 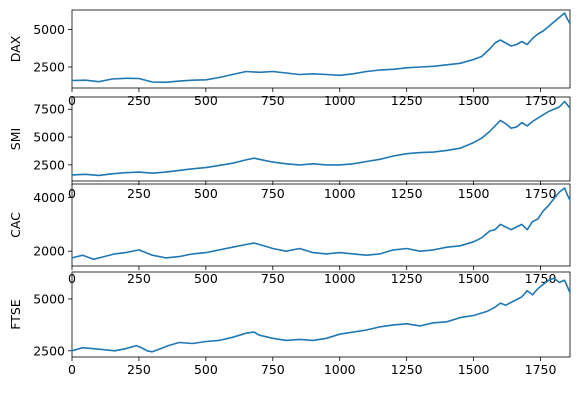 I want to click on y-tick-label: 7500, so click(x=49, y=109).